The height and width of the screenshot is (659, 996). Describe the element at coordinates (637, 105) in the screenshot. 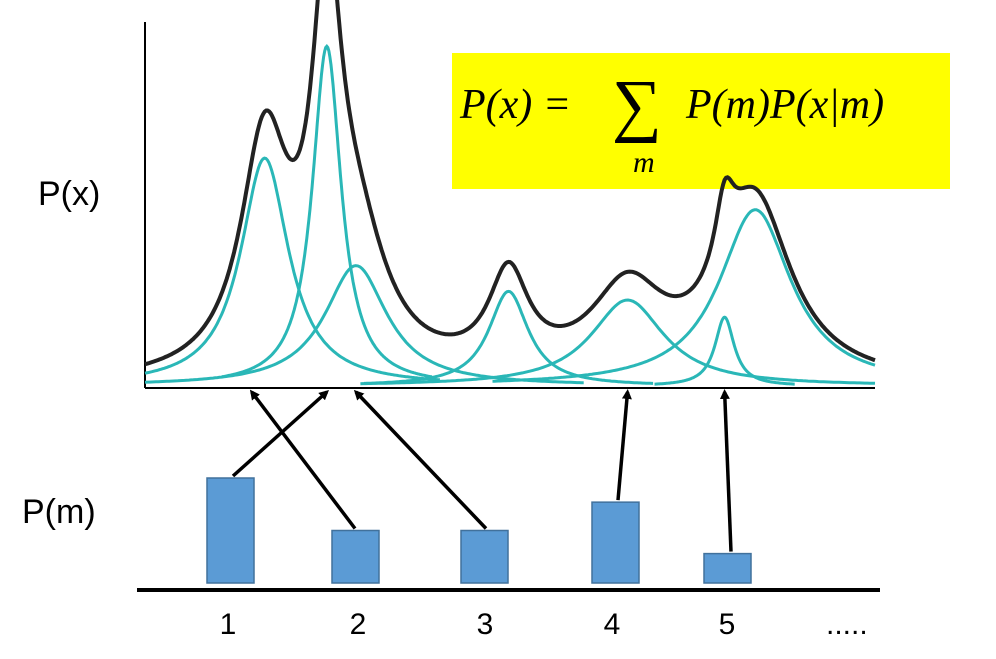

I see `formula-sum-symbol: ∑` at that location.